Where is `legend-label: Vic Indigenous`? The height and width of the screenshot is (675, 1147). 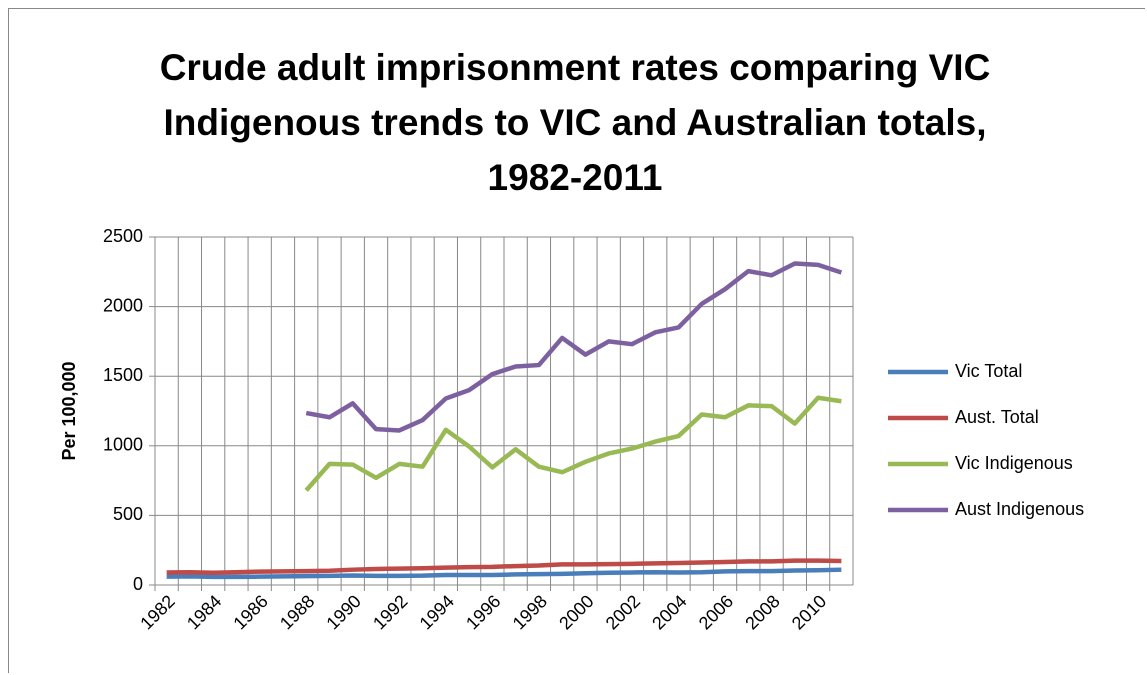 legend-label: Vic Indigenous is located at coordinates (1014, 463).